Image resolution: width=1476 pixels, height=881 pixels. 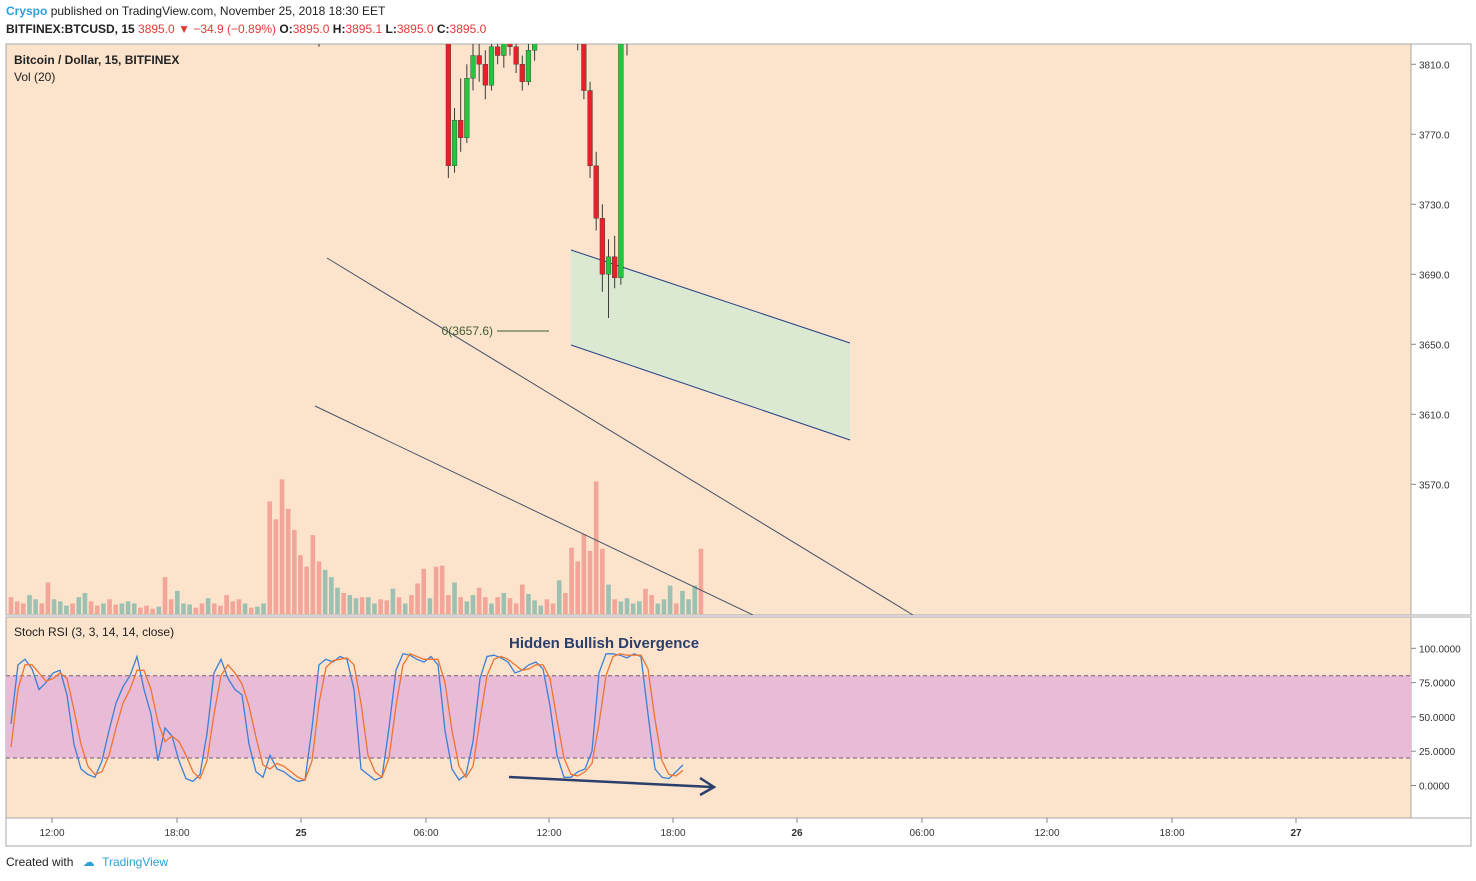 What do you see at coordinates (415, 29) in the screenshot?
I see `ohlc-low-value: 3895.0` at bounding box center [415, 29].